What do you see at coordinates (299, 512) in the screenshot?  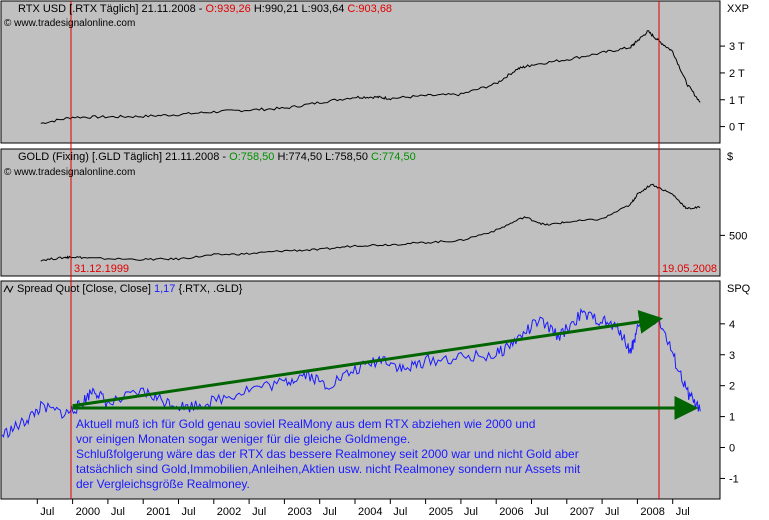 I see `x-tick-label: 2003` at bounding box center [299, 512].